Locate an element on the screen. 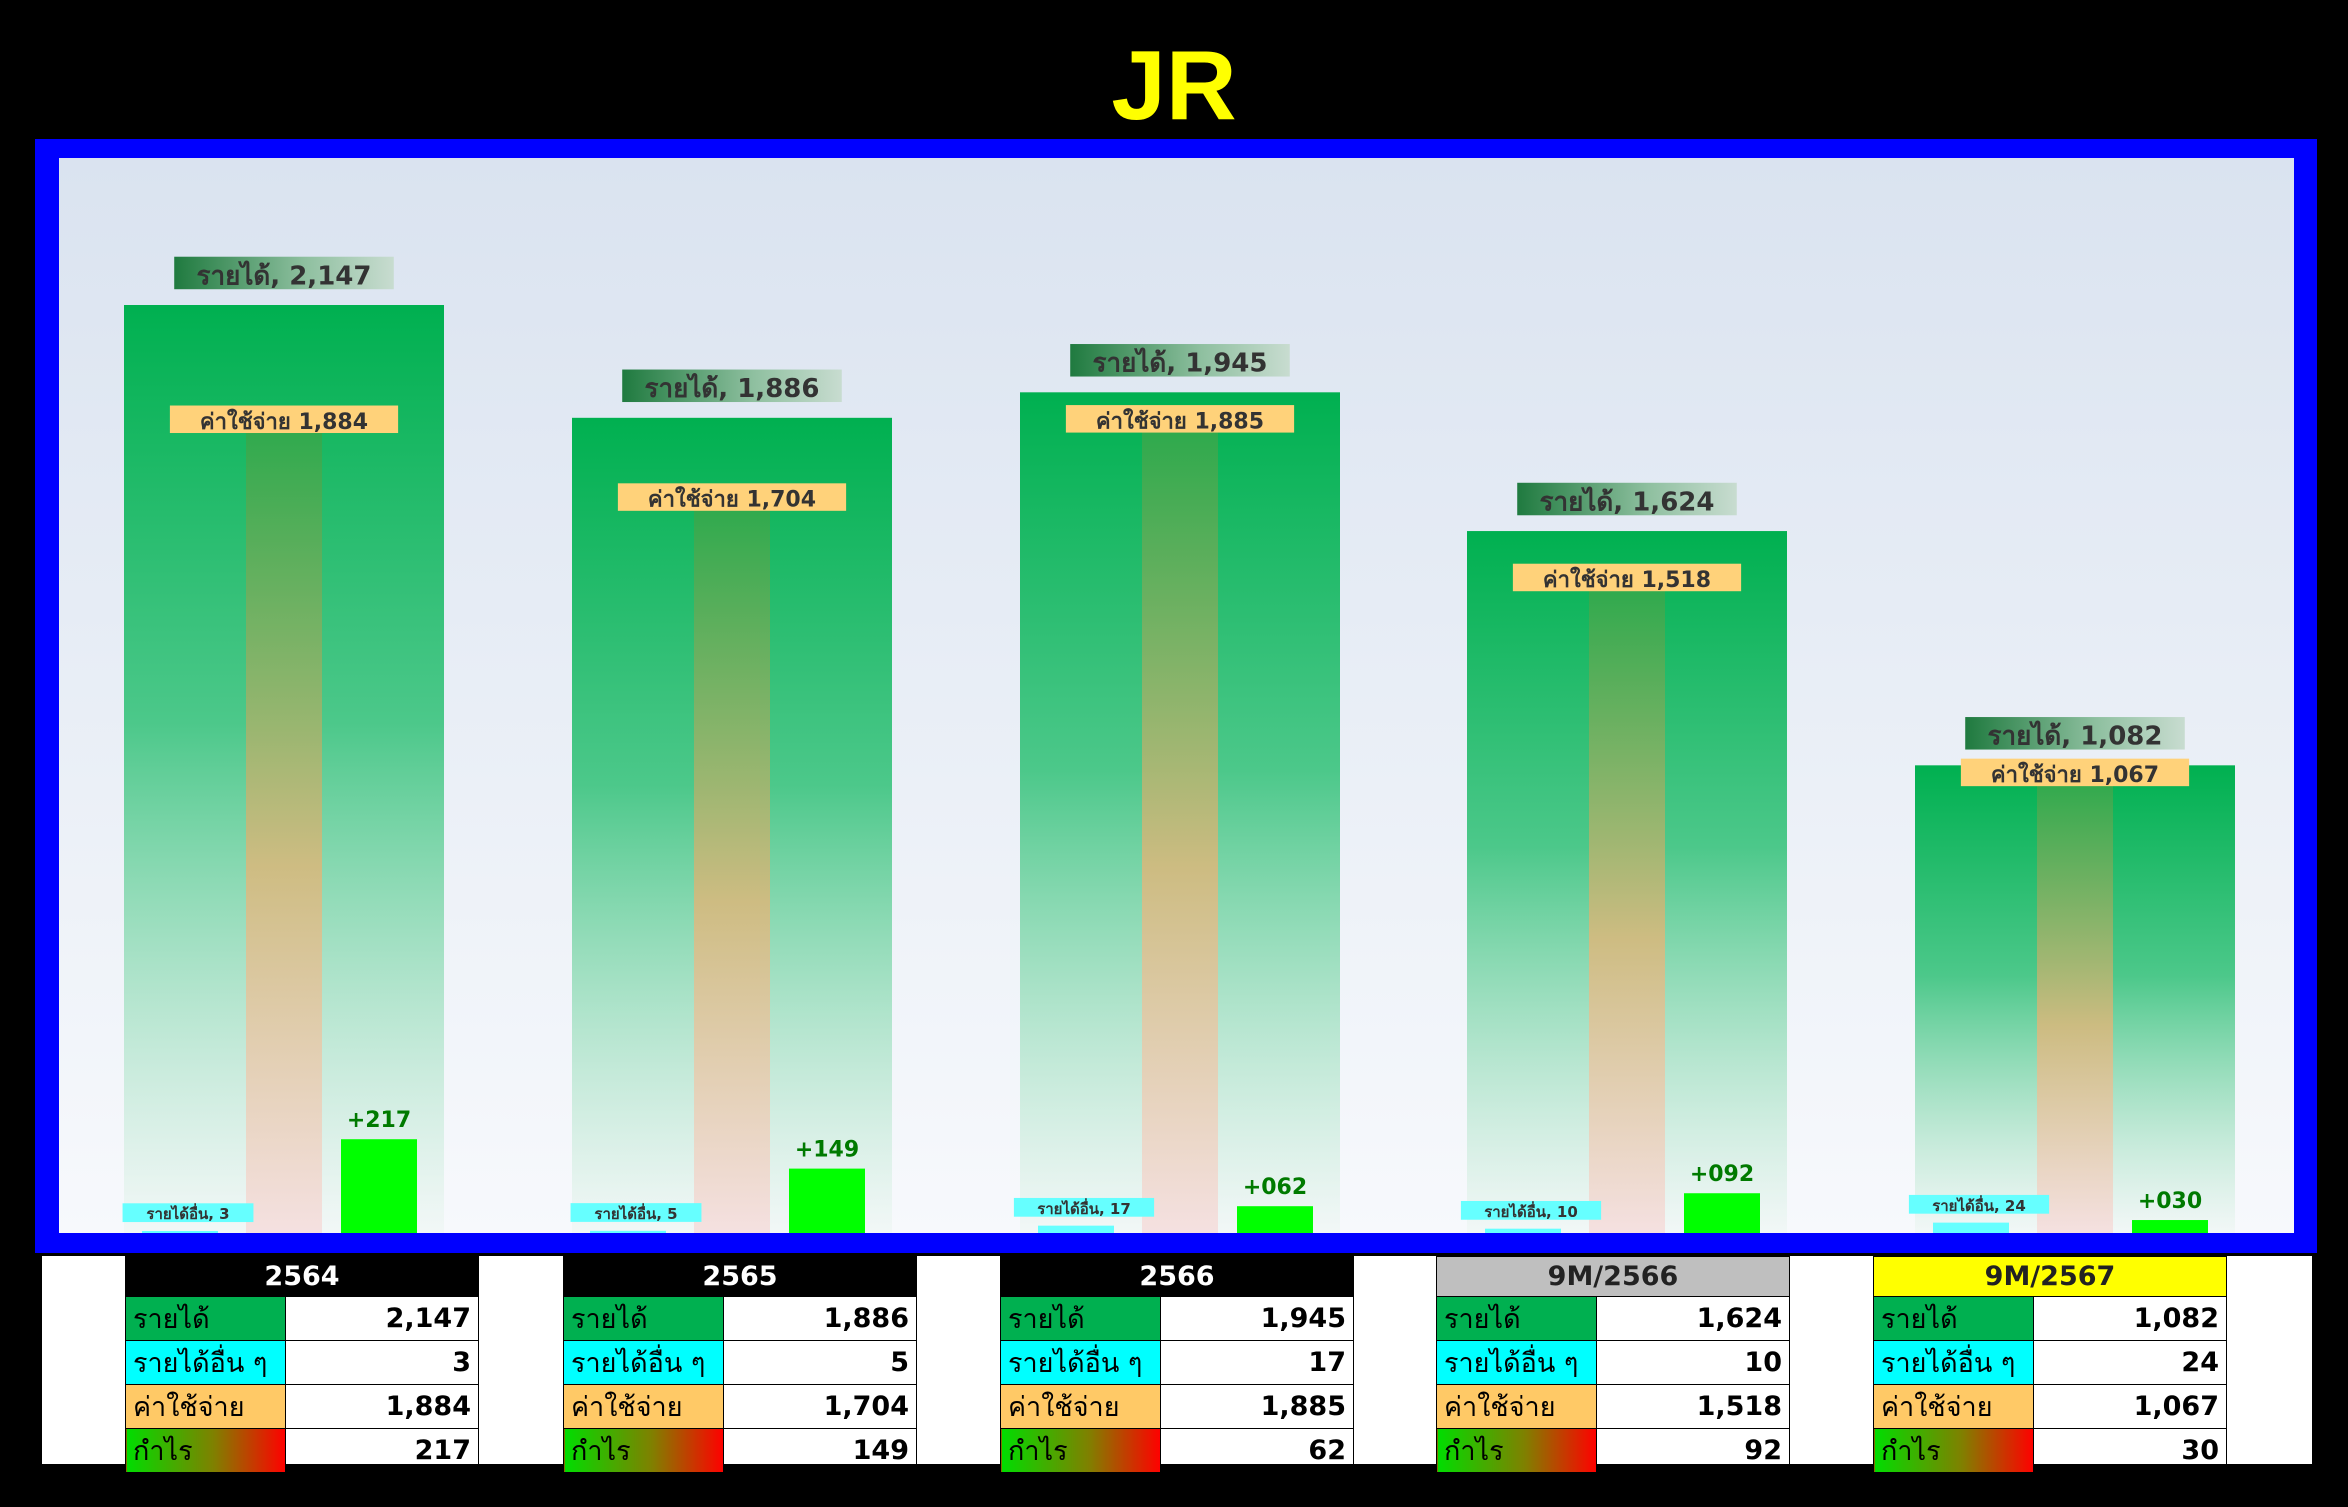  profit-value: 92 is located at coordinates (1693, 1450).